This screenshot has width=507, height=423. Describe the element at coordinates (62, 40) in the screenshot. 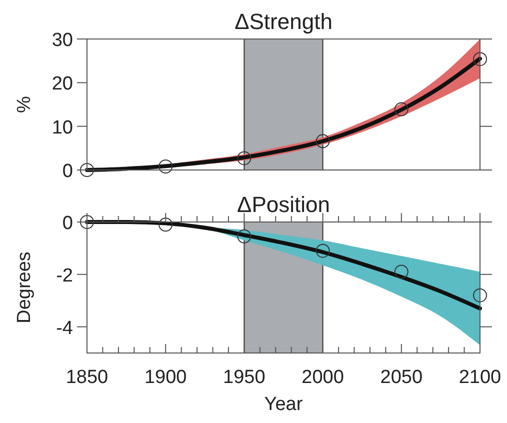

I see `y-tick-label: 30` at that location.